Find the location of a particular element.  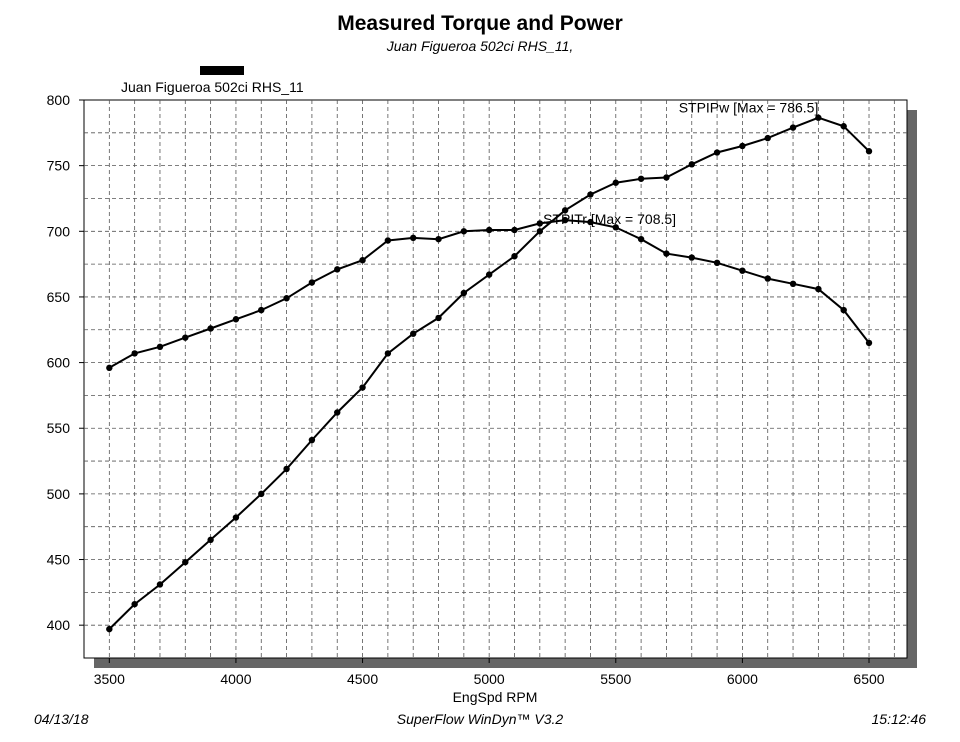

legend-label: Juan Figueroa 502ci RHS_11 is located at coordinates (212, 87).